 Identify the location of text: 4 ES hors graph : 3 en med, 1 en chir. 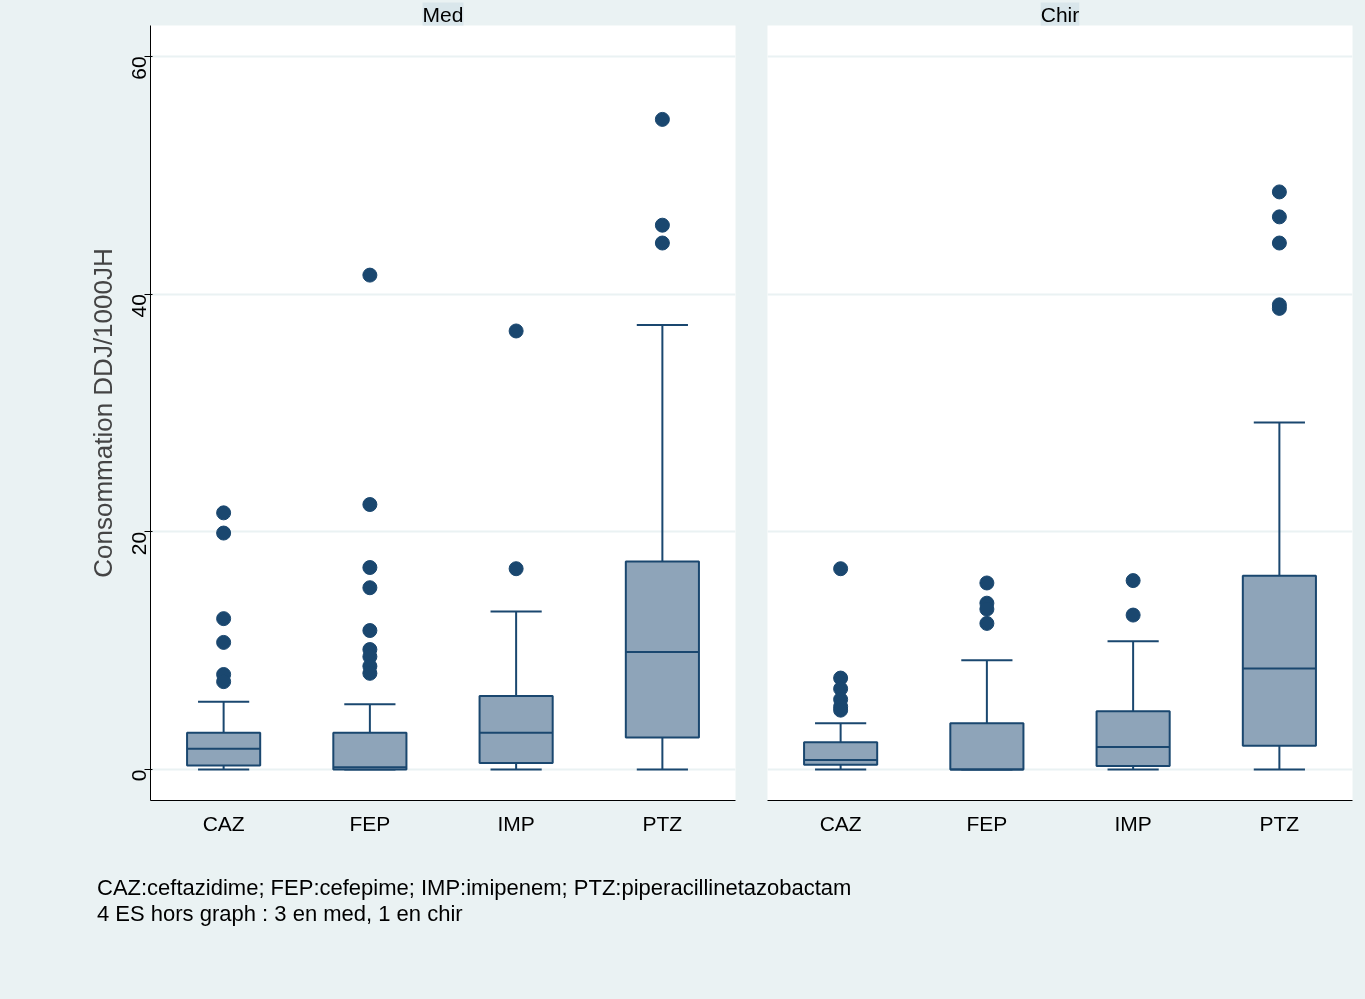
(280, 913).